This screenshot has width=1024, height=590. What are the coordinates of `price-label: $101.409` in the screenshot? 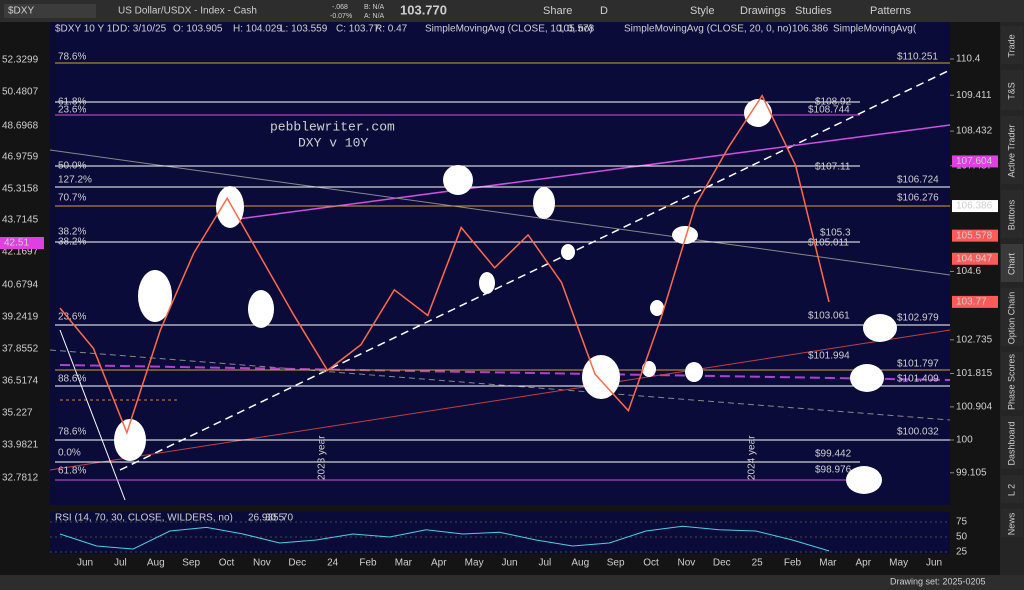 It's located at (918, 379).